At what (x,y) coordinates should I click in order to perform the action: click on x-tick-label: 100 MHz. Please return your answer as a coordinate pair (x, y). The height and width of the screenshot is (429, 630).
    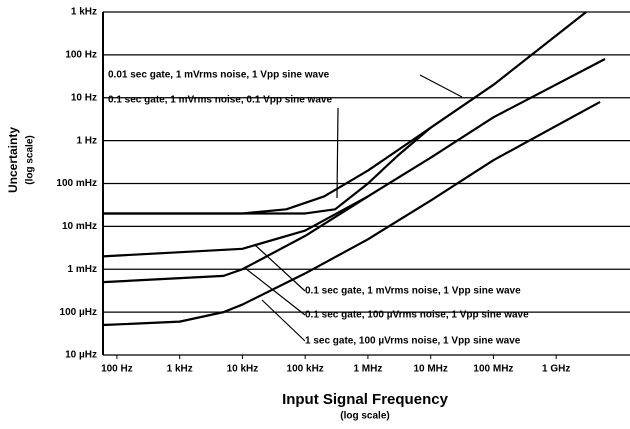
    Looking at the image, I should click on (493, 369).